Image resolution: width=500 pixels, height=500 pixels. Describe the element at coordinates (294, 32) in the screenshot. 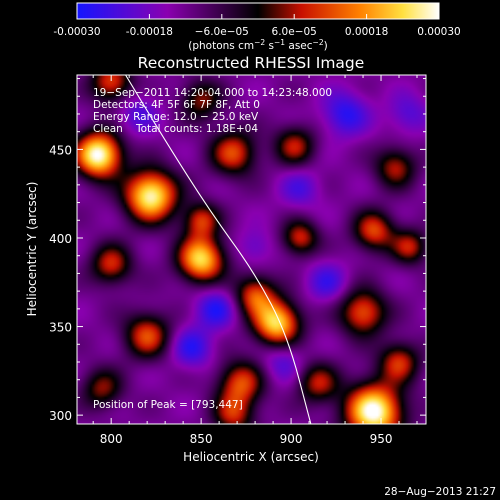

I see `colorbar-tick-label: 6.0e−05` at that location.